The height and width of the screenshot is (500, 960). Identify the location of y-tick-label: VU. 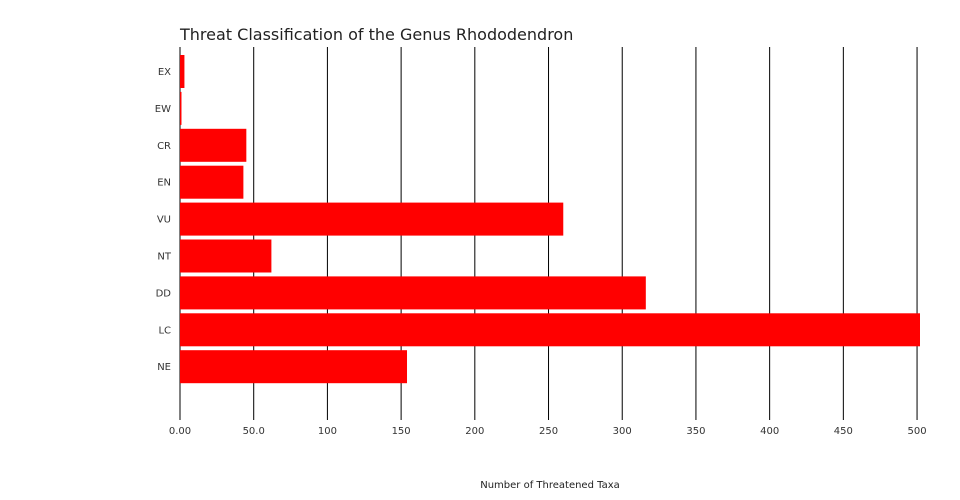
(164, 220).